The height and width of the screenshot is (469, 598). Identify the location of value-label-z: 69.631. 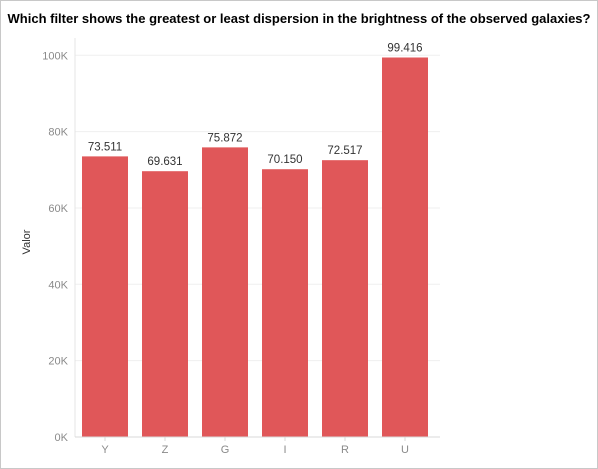
(164, 162).